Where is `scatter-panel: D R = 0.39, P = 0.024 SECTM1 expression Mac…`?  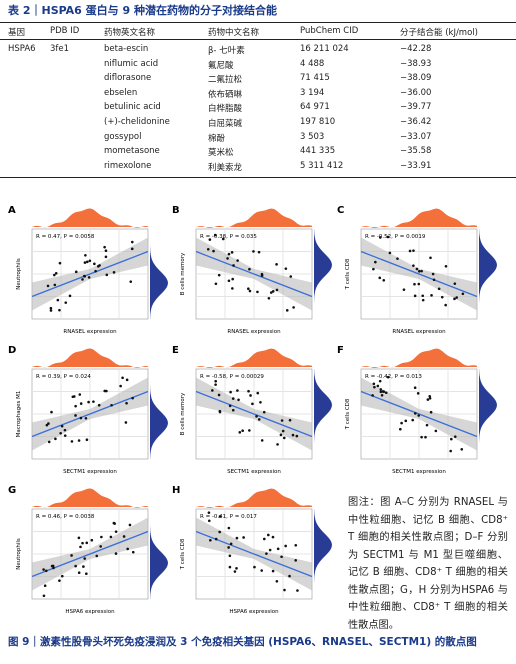 scatter-panel: D R = 0.39, P = 0.024 SECTM1 expression Mac… is located at coordinates (88, 410).